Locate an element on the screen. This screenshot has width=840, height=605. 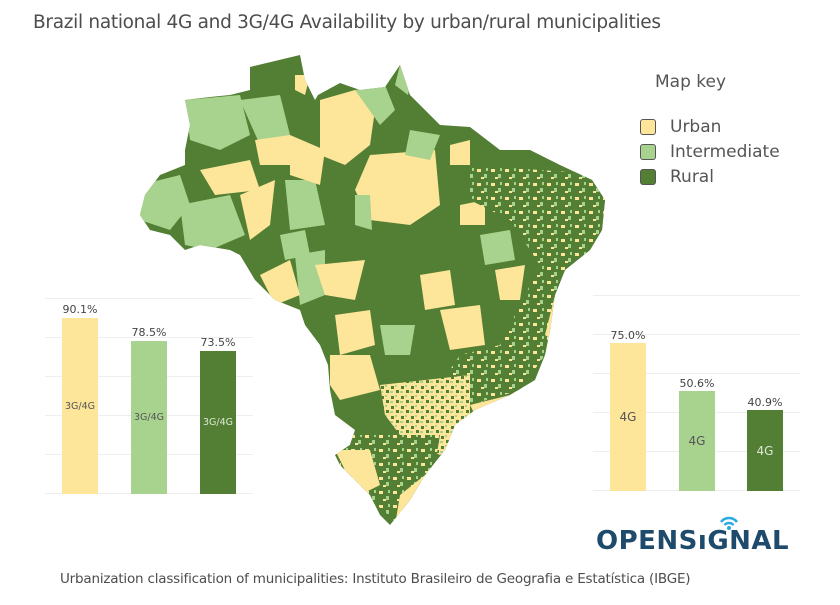
rural-swatch is located at coordinates (648, 176).